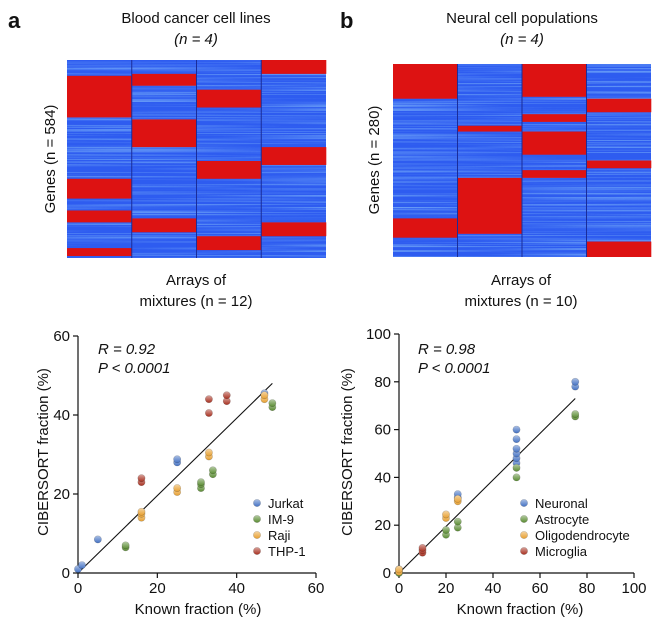 This screenshot has width=663, height=631. What do you see at coordinates (287, 551) in the screenshot?
I see `legend-label: THP-1` at bounding box center [287, 551].